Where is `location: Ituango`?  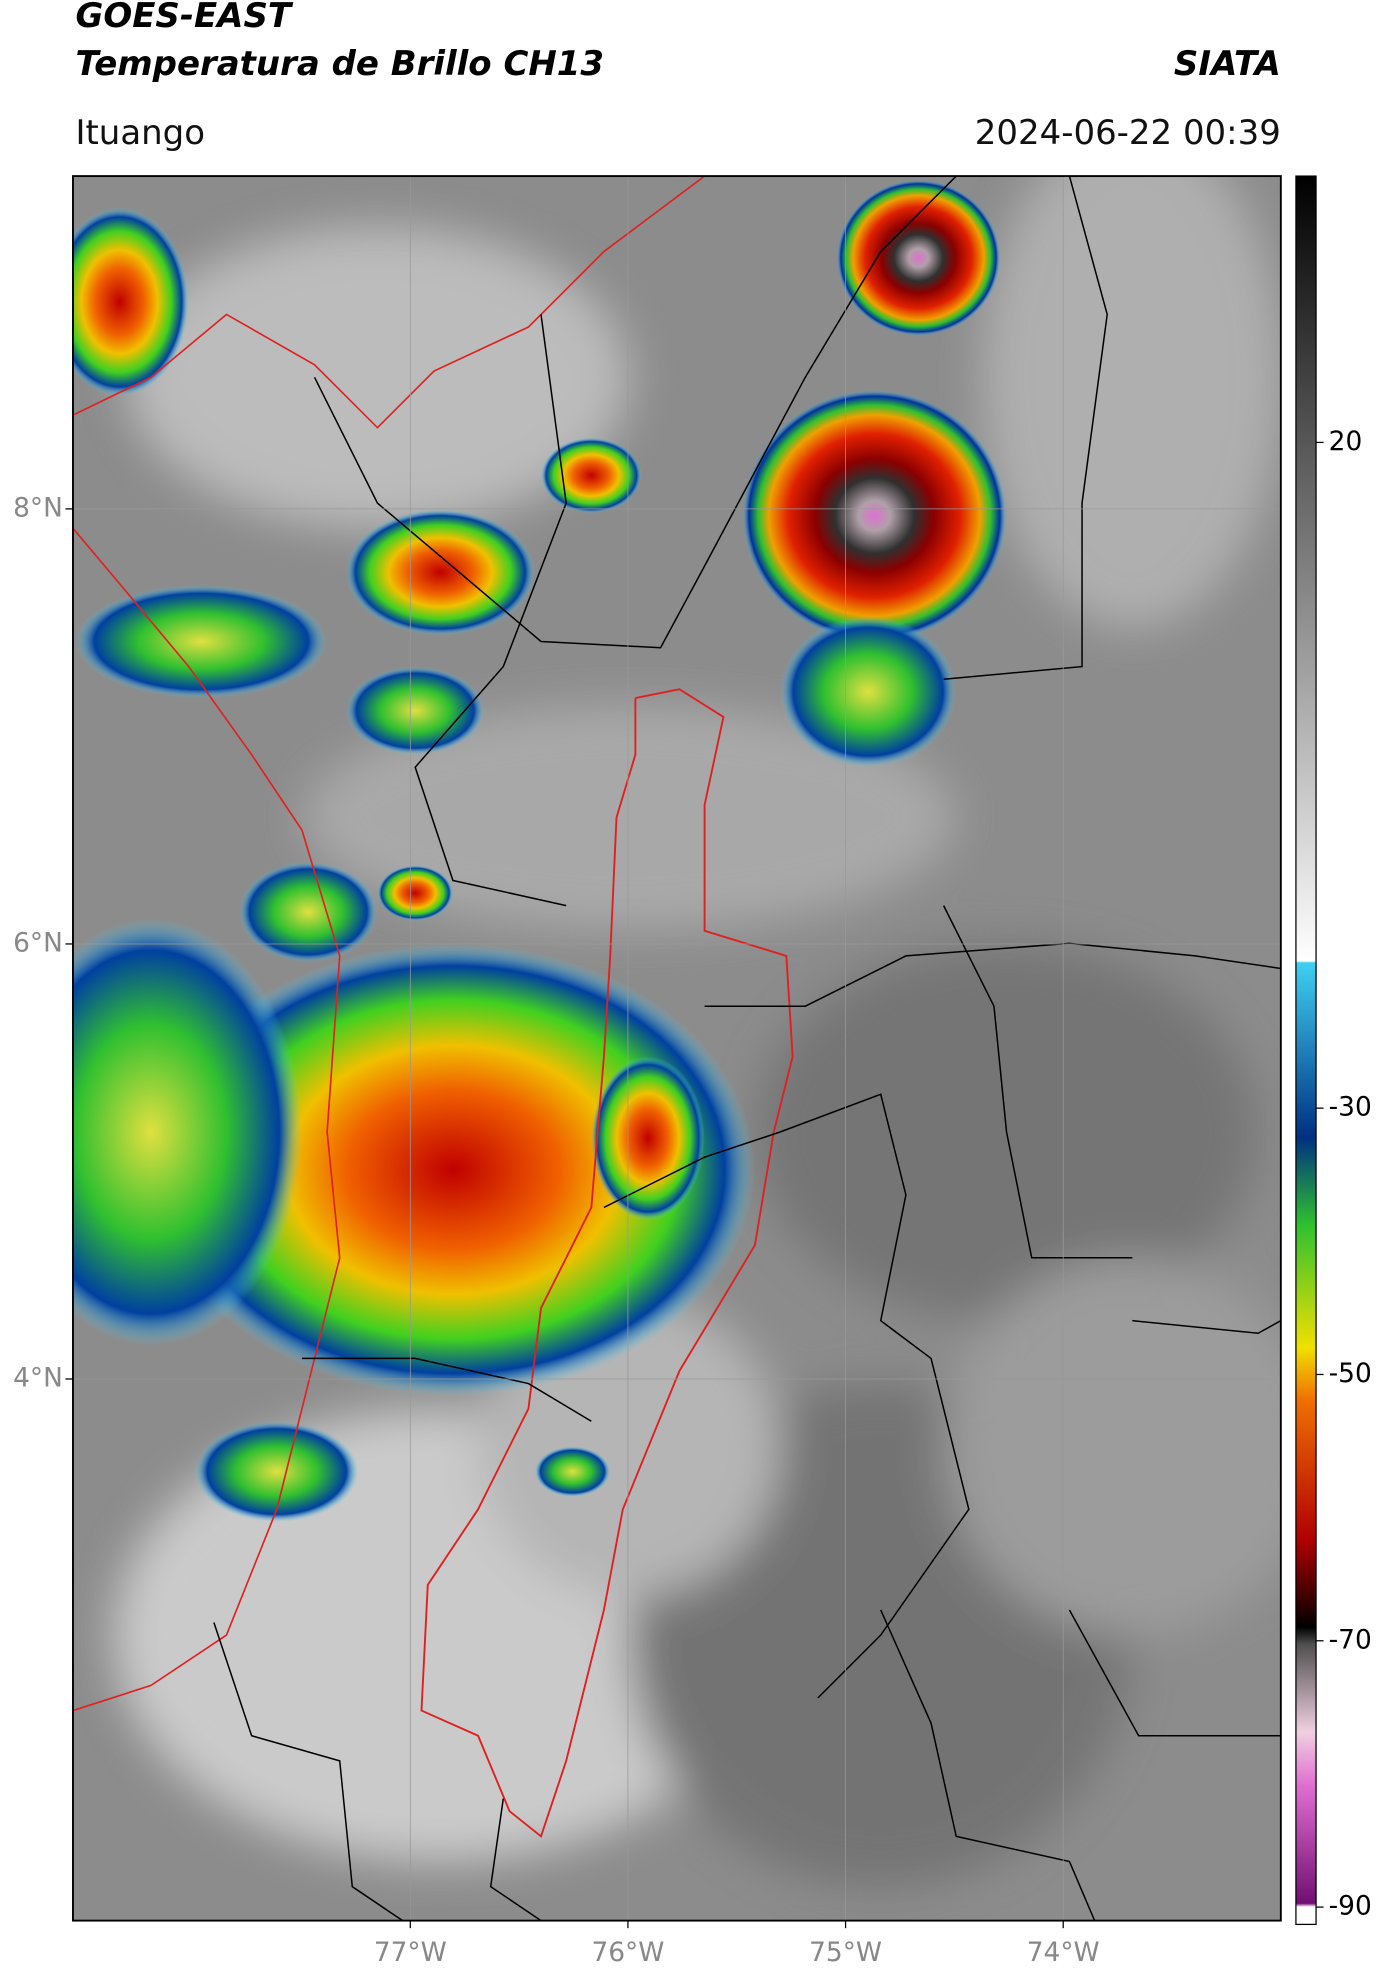 location: Ituango is located at coordinates (140, 133).